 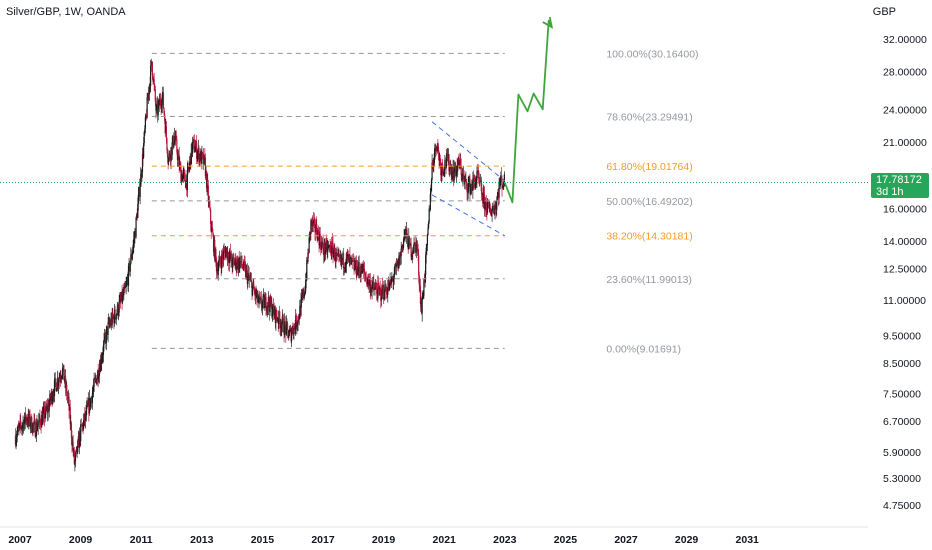 What do you see at coordinates (649, 118) in the screenshot?
I see `fib-level-label: 78.60%(23.29491)` at bounding box center [649, 118].